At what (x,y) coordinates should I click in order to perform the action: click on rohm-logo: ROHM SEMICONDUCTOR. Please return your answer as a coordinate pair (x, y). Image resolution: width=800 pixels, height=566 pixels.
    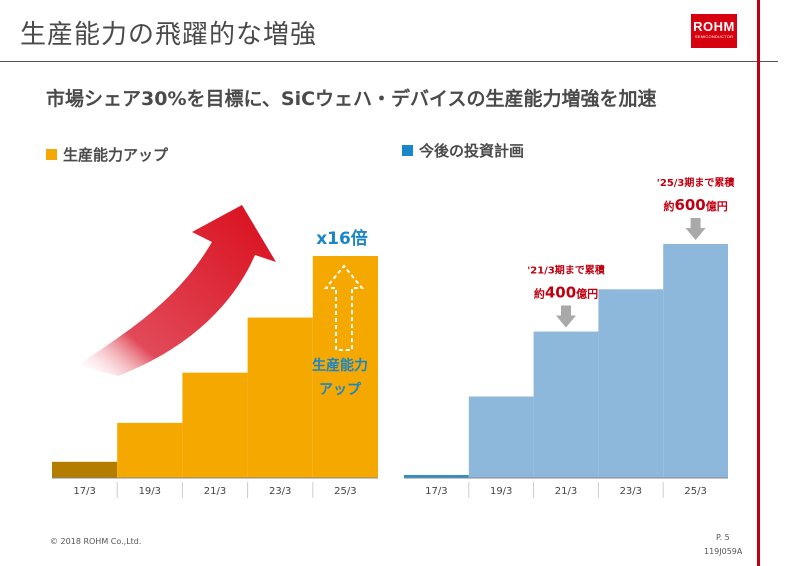
    Looking at the image, I should click on (714, 31).